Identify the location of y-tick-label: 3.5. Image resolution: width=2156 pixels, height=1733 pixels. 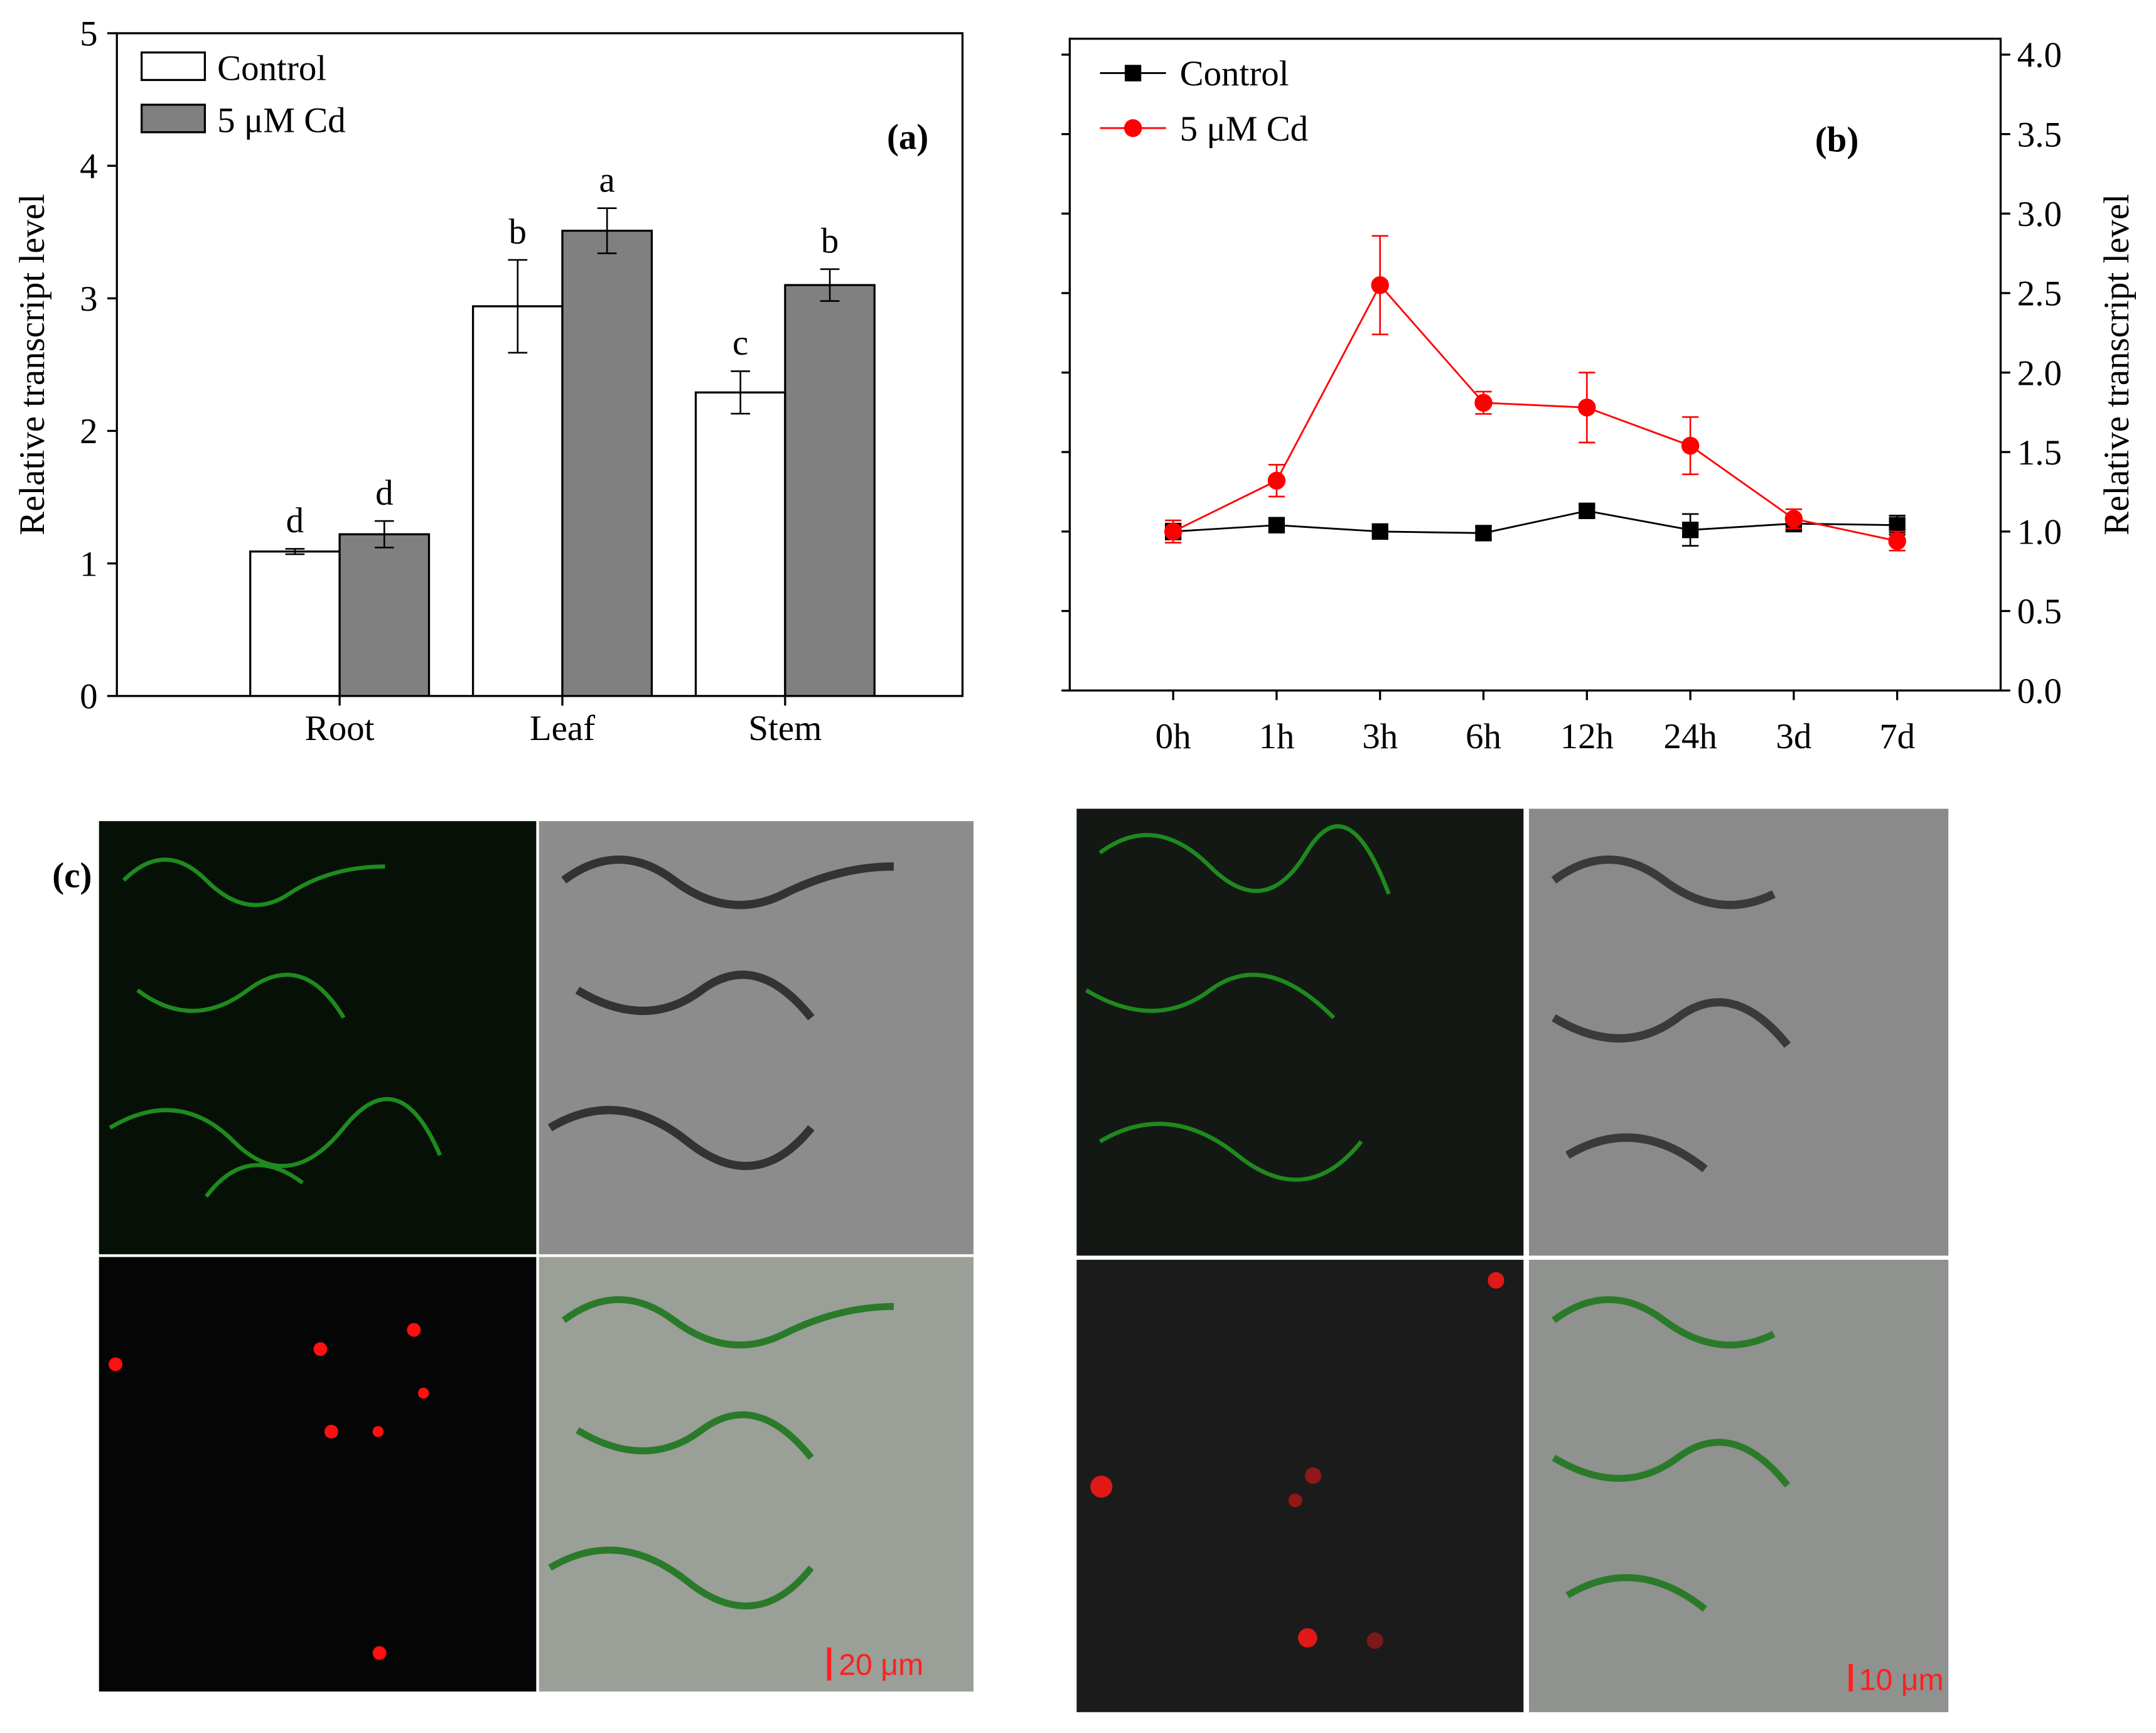
(2040, 134).